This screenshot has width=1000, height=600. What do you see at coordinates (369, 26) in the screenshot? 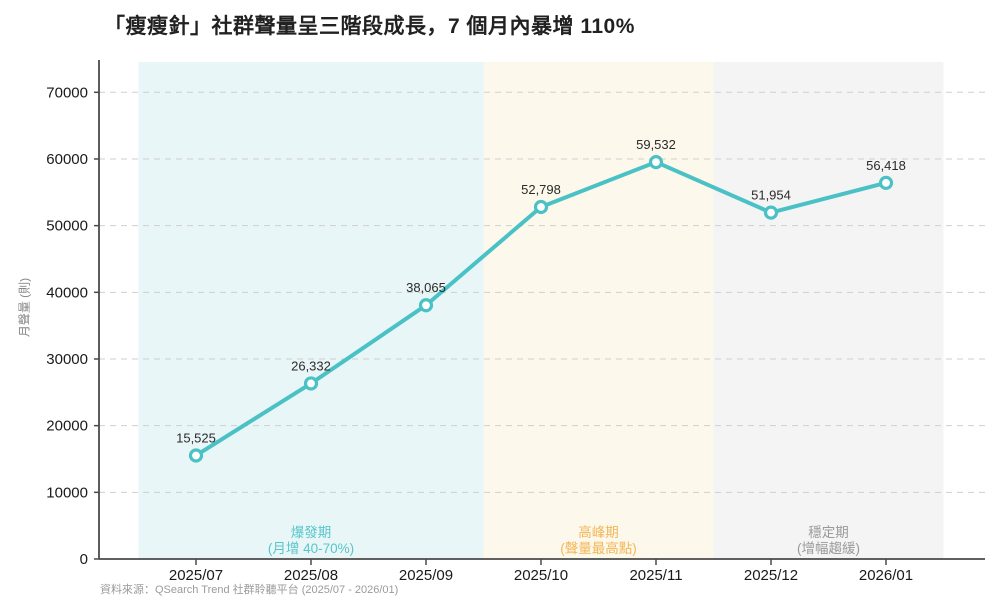
I see `page-title: 「瘦瘦針」社群聲量呈三階段成長，7 個月內暴增 110%` at bounding box center [369, 26].